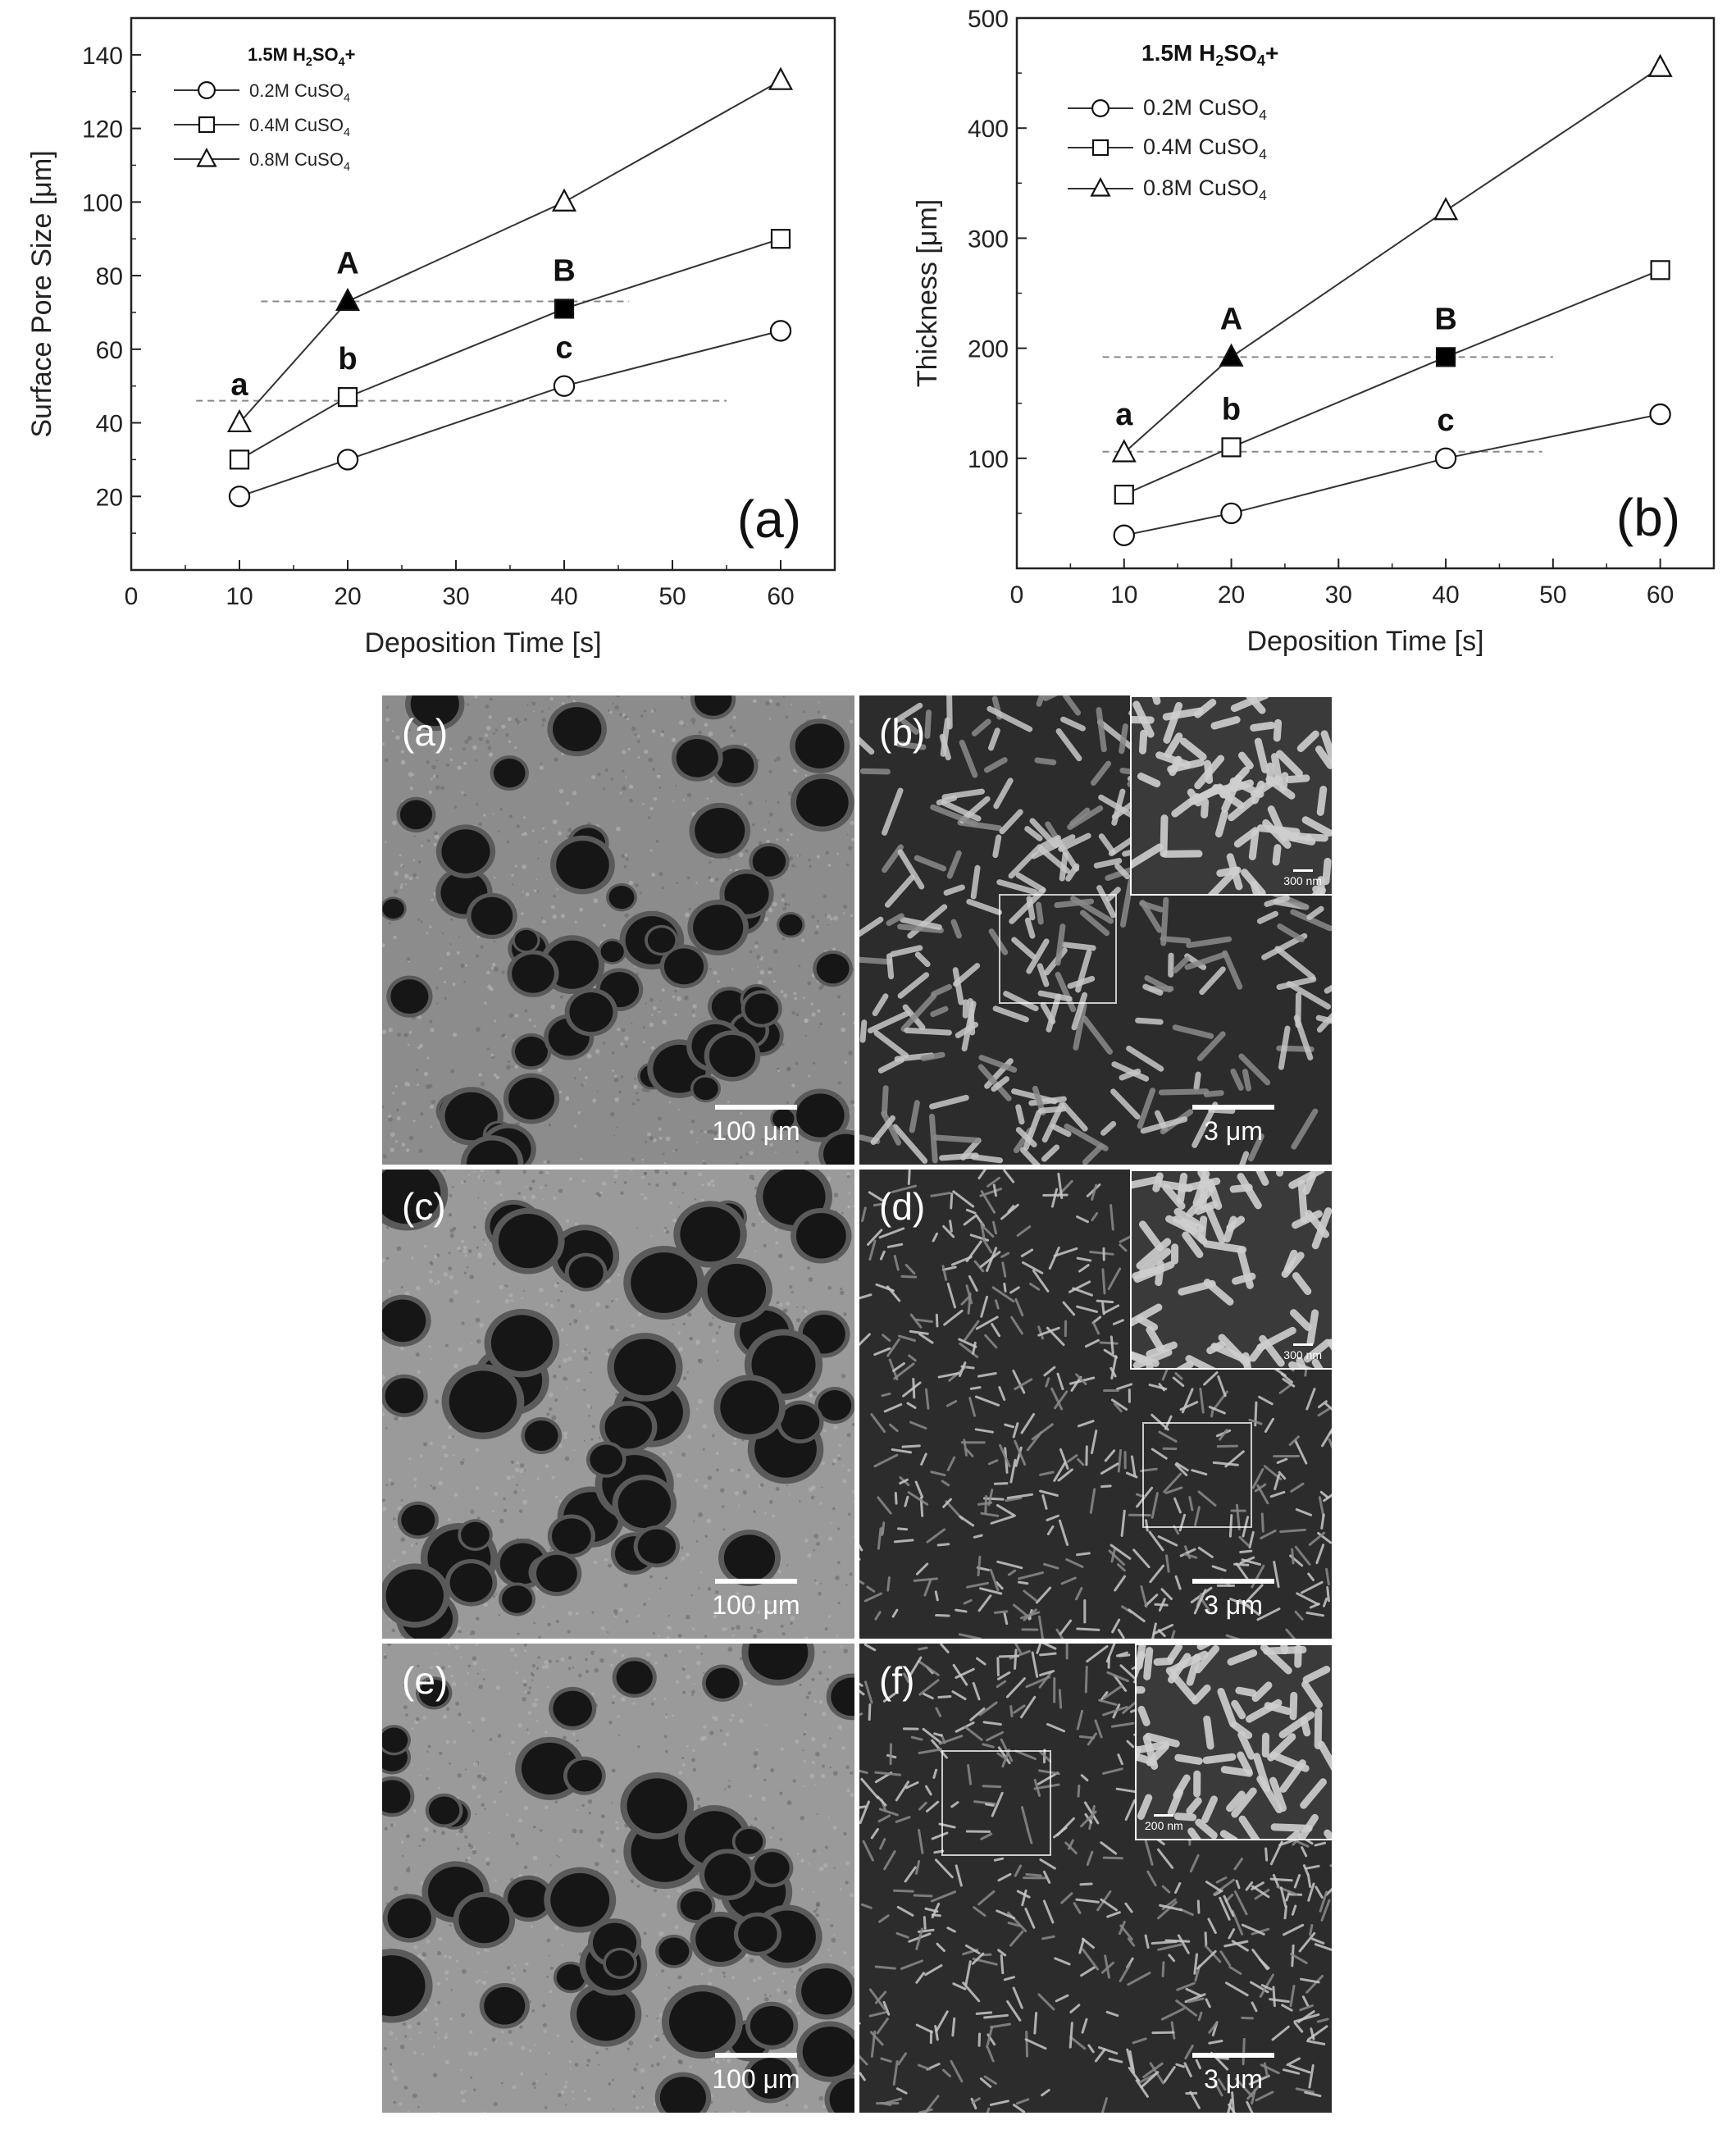  What do you see at coordinates (110, 497) in the screenshot?
I see `y-tick-label: 20` at bounding box center [110, 497].